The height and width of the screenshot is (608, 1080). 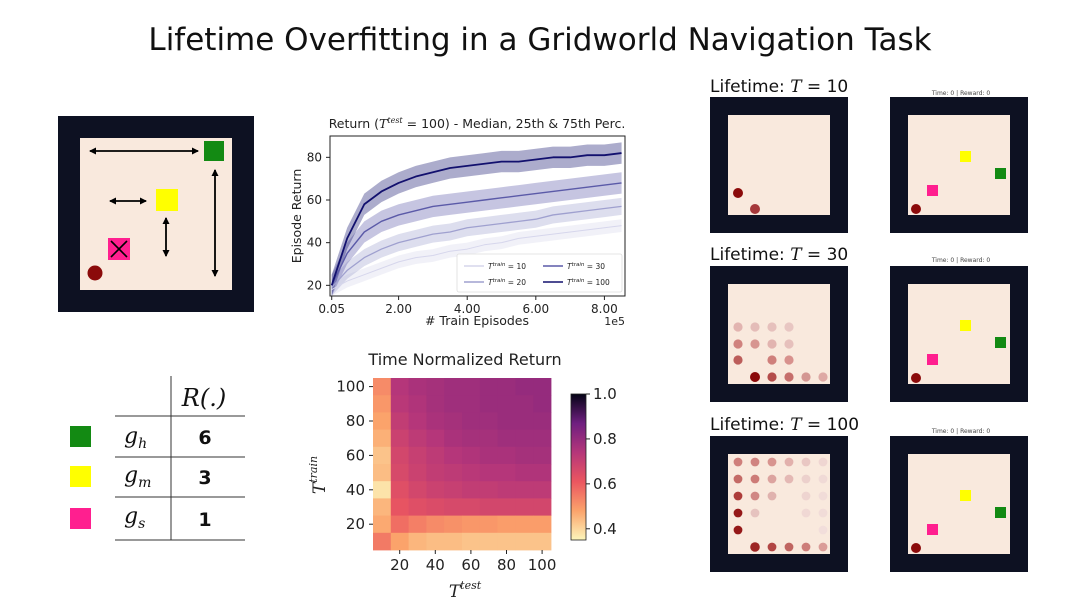 I want to click on reward-table-header: R(.), so click(x=203, y=398).